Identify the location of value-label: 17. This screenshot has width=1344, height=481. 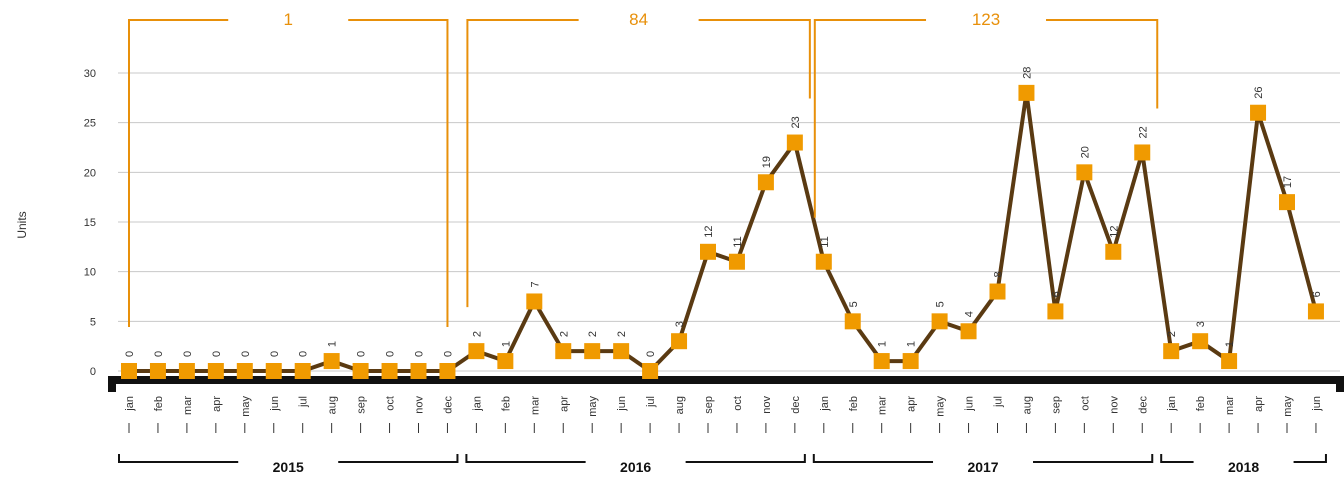
(1288, 182).